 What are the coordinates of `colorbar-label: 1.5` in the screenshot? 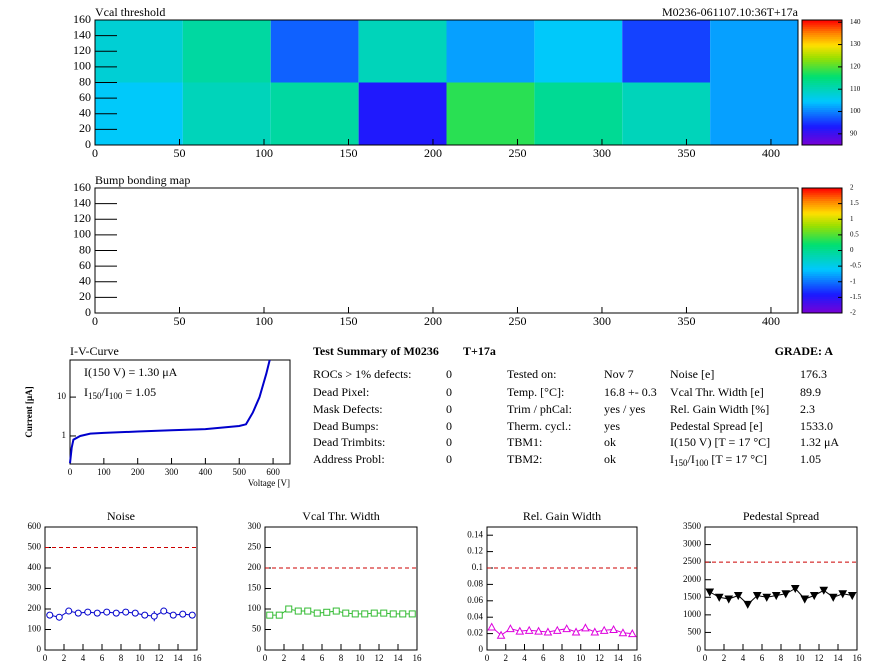 It's located at (854, 203).